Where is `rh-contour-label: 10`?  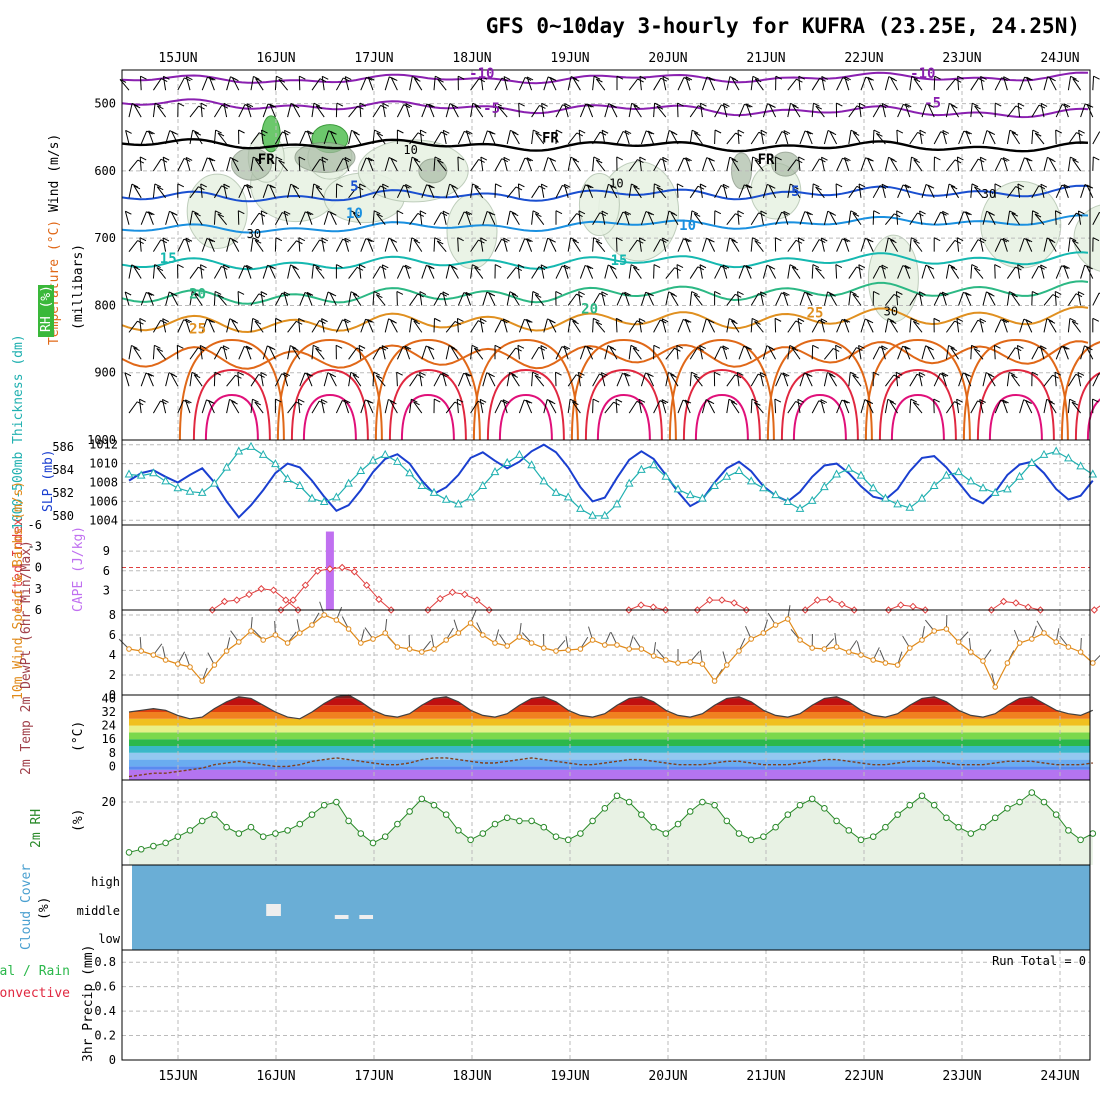
rh-contour-label: 10 is located at coordinates (616, 184).